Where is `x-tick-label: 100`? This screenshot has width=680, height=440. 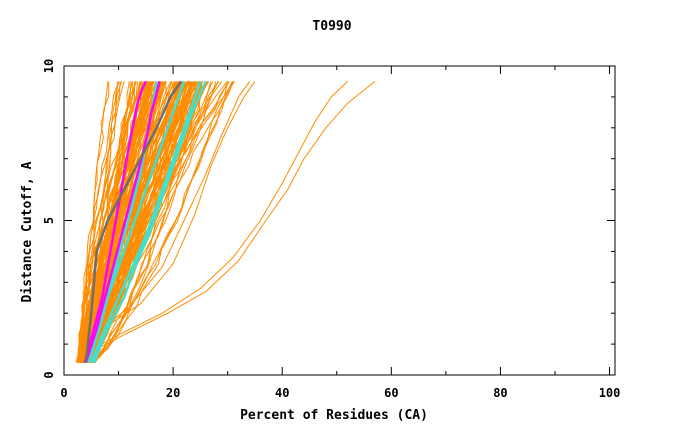 x-tick-label: 100 is located at coordinates (610, 393).